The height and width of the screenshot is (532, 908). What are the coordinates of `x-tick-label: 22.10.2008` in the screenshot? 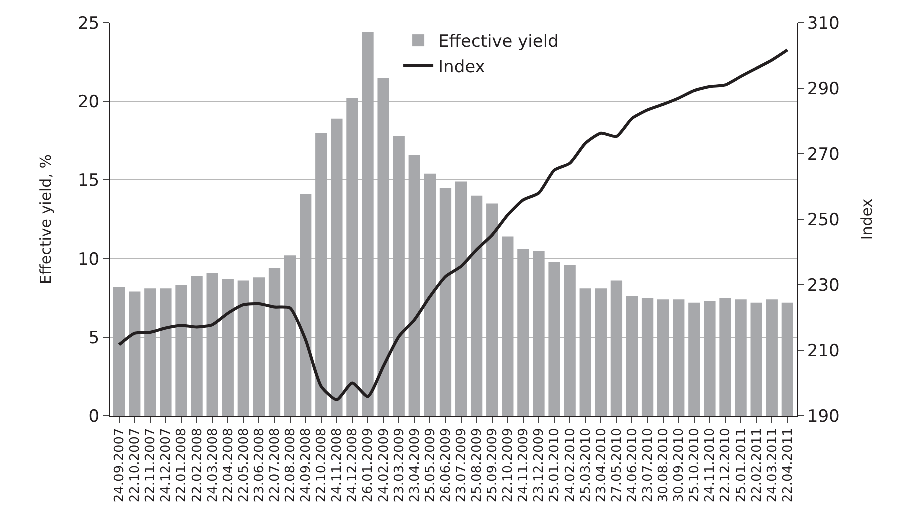 It's located at (322, 465).